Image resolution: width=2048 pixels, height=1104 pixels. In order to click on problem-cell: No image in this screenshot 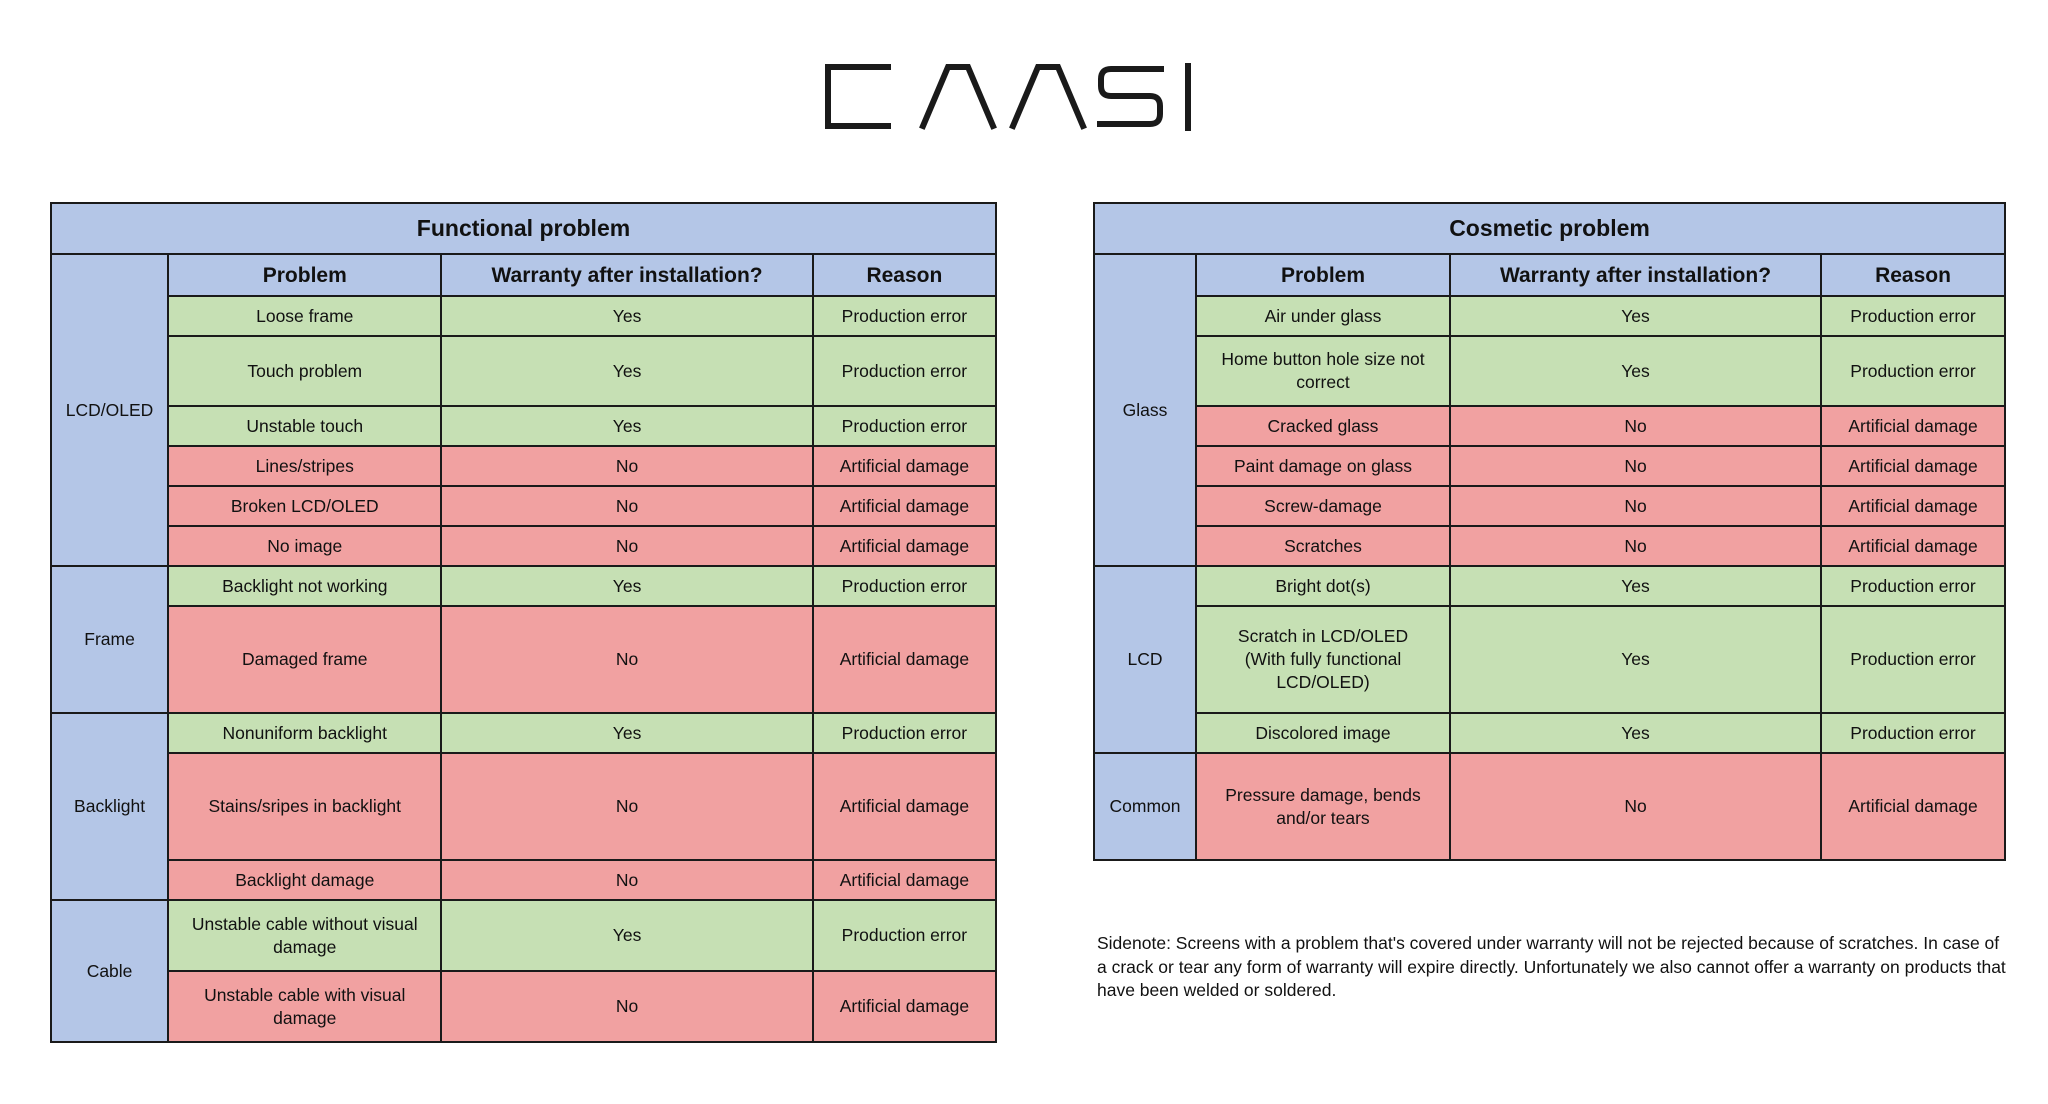, I will do `click(305, 546)`.